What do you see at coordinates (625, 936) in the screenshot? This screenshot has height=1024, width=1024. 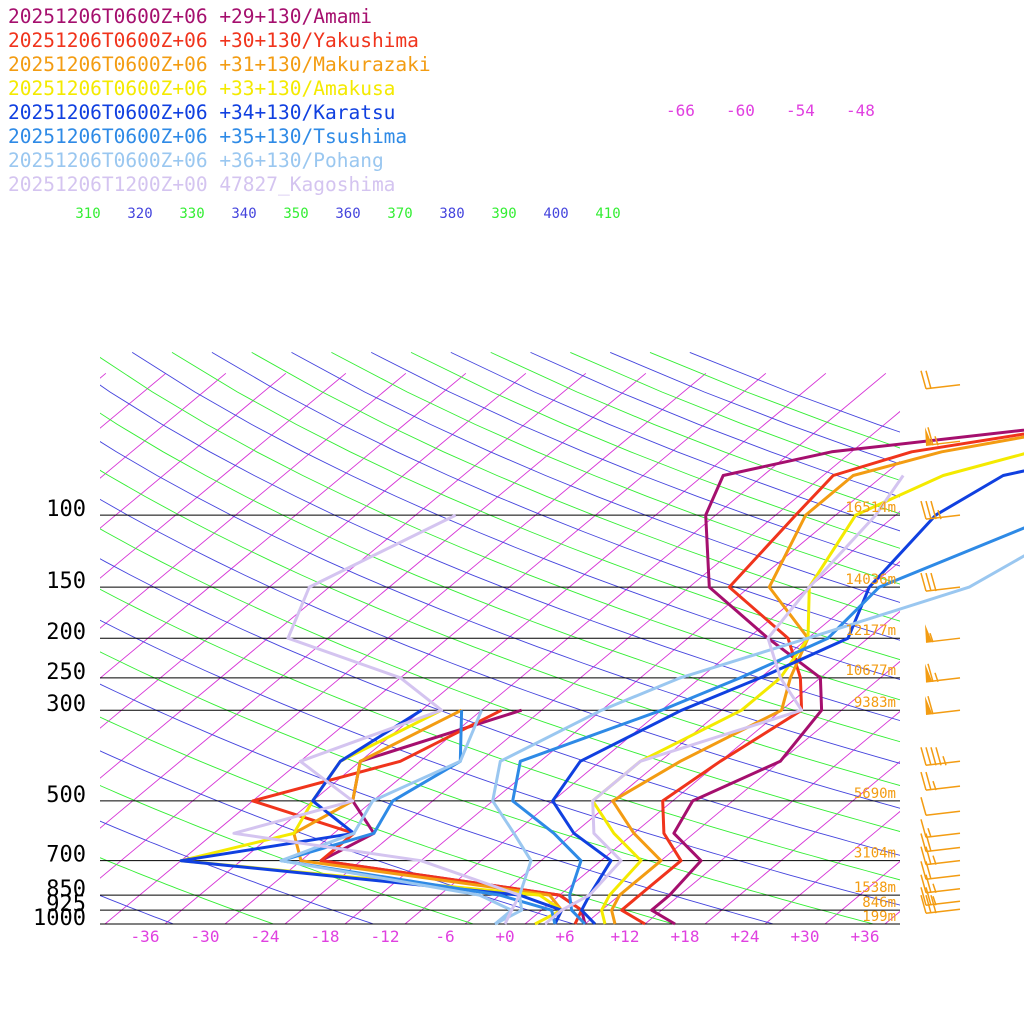 I see `temperature-tick-label: +12` at bounding box center [625, 936].